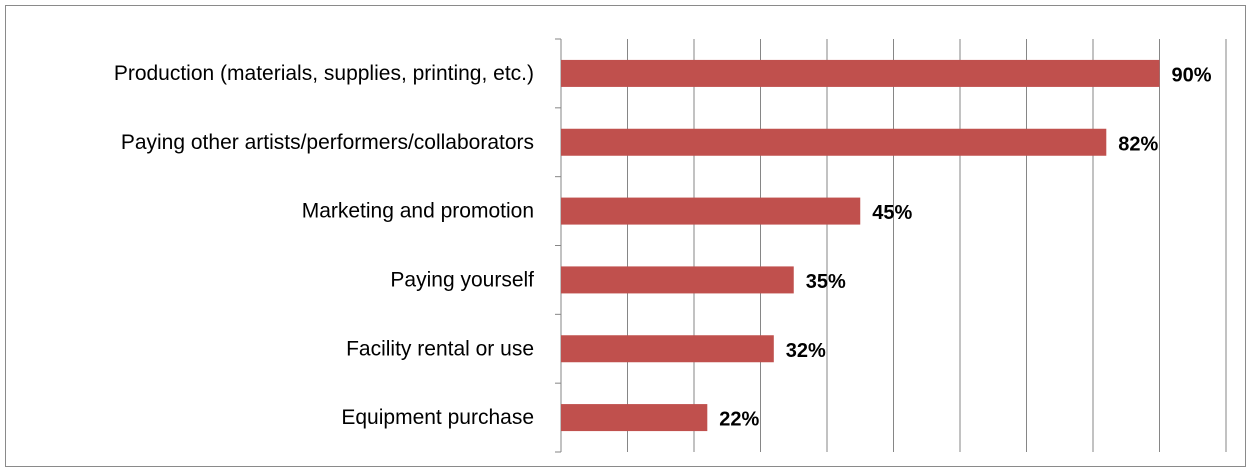 The height and width of the screenshot is (474, 1253). I want to click on data-label: 45%, so click(892, 213).